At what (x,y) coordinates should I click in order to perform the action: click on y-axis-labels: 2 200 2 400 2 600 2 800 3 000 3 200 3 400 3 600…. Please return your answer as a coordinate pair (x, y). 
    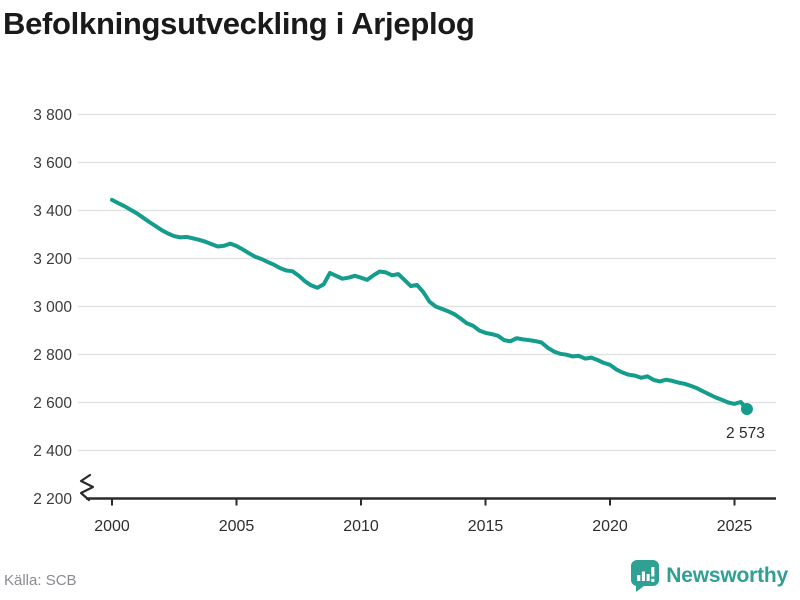
    Looking at the image, I should click on (52, 307).